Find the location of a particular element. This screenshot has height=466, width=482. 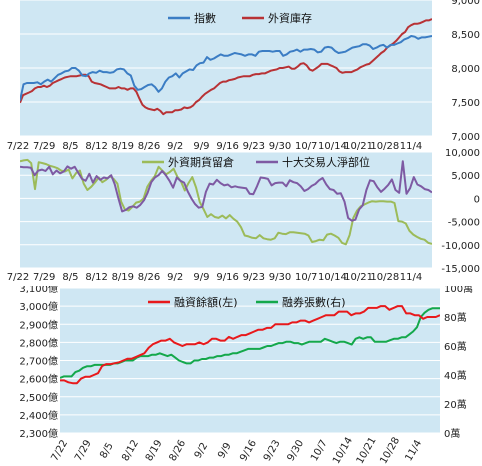

index-chart-x-tick: 7/22 is located at coordinates (18, 146).